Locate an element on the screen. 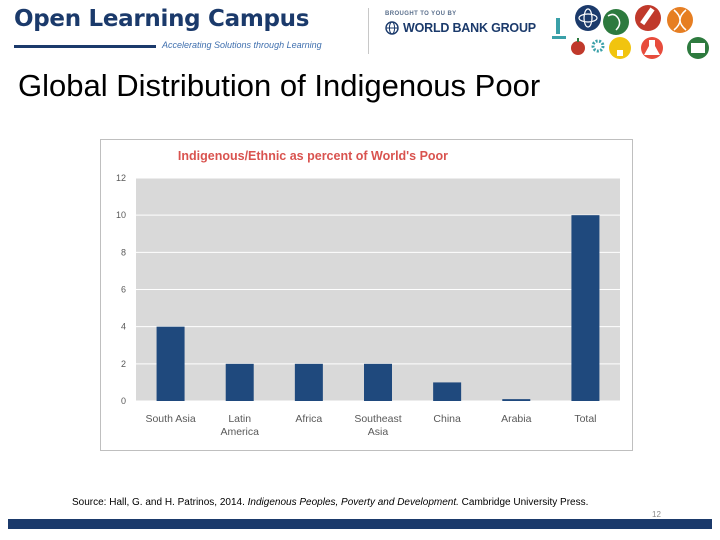 The width and height of the screenshot is (720, 540). x-tick-label: China is located at coordinates (447, 419).